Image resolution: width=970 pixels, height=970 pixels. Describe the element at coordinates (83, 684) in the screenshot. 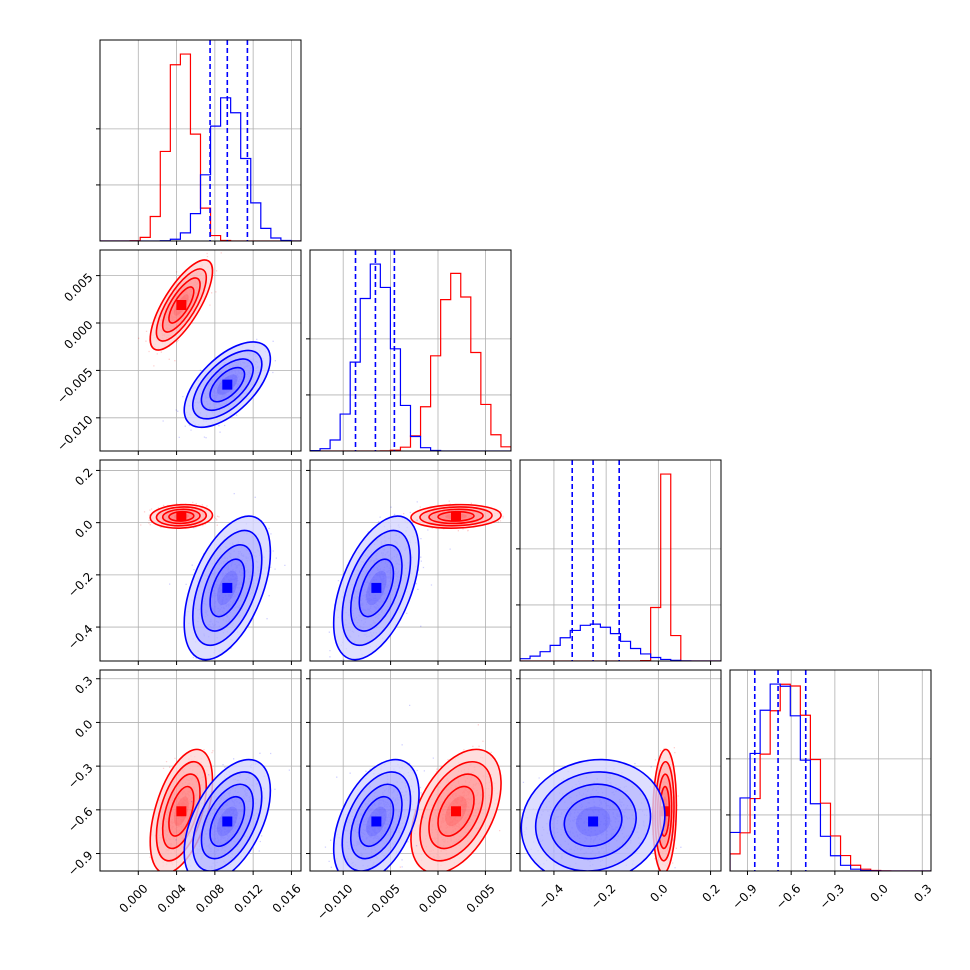

I see `y-tick-label: 0.3` at that location.